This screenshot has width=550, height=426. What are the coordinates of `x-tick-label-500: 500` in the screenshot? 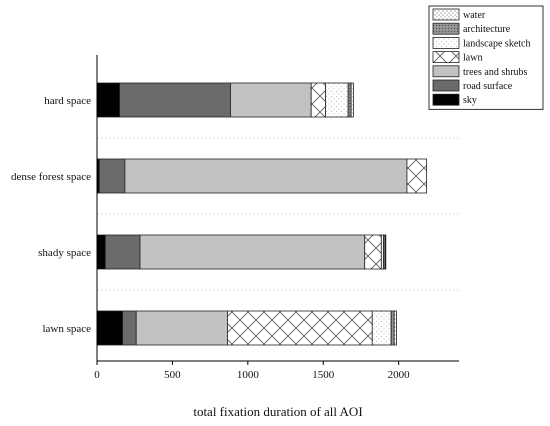 It's located at (172, 375).